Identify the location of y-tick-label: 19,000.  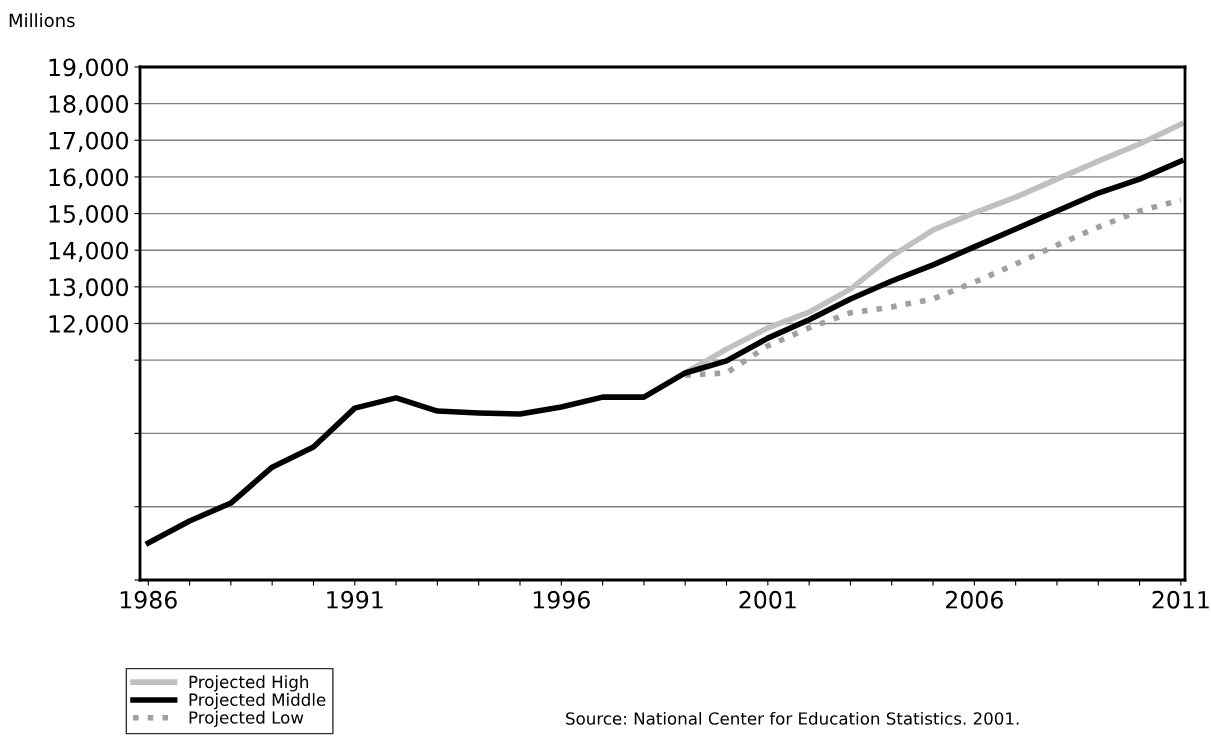
(89, 68).